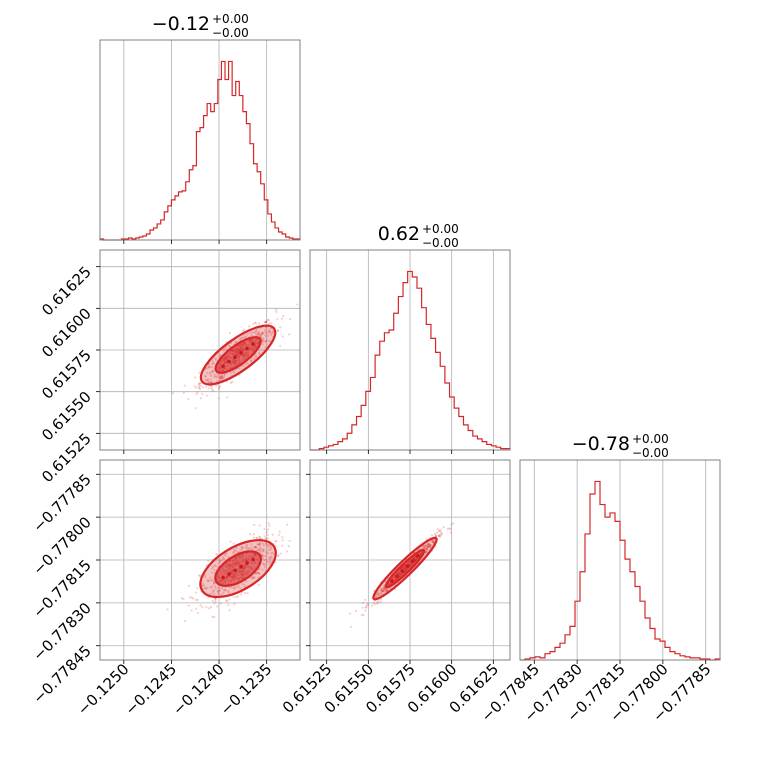  I want to click on x-tick-label-0-0: −0.1250, so click(103, 689).